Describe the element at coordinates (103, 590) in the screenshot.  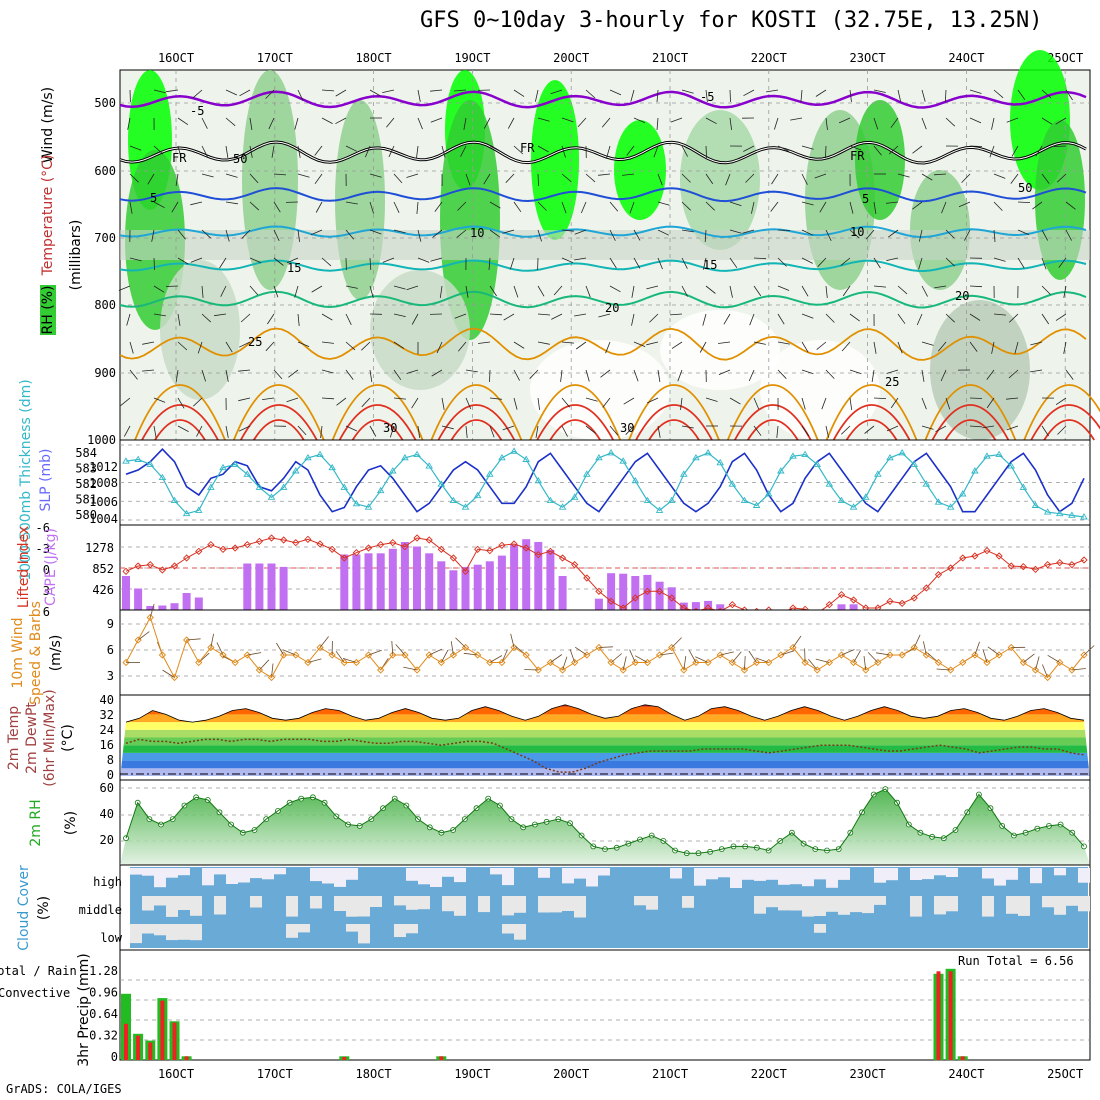
I see `cape-tick: 426` at that location.